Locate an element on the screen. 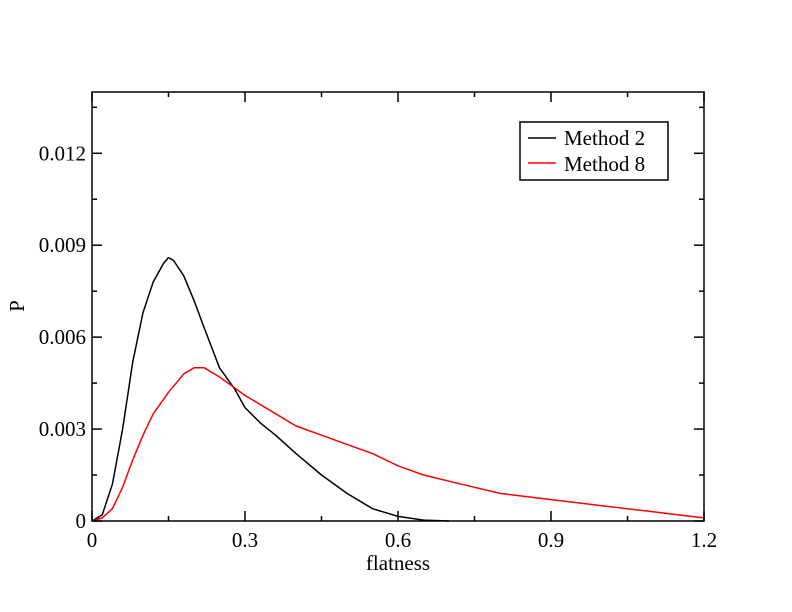  y-tick-label: 0.012 is located at coordinates (62, 153).